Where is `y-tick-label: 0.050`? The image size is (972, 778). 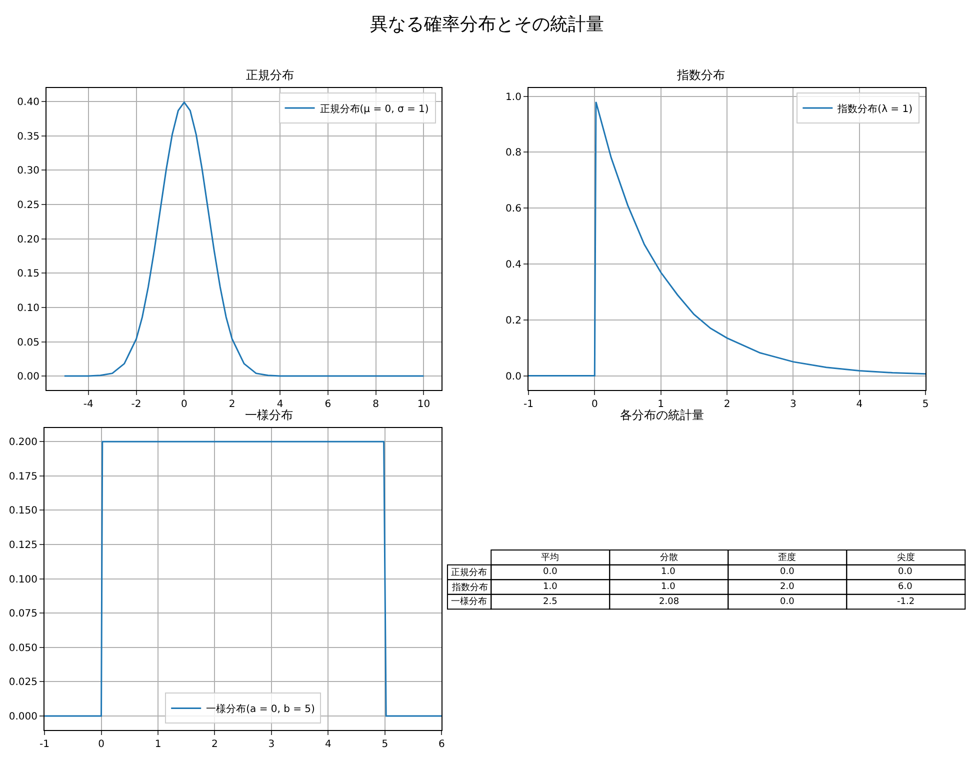
y-tick-label: 0.050 is located at coordinates (23, 648).